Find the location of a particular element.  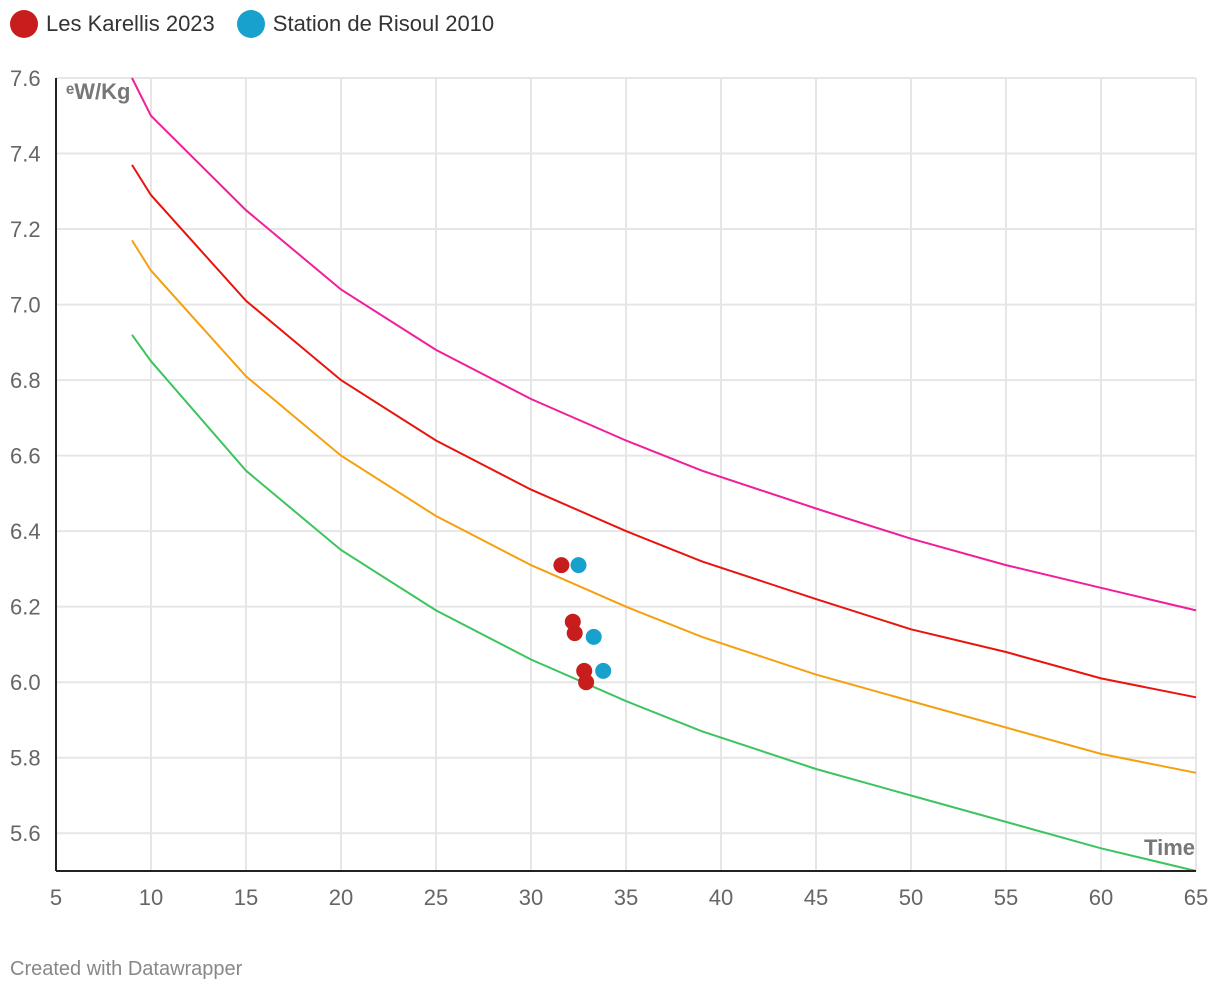

legend-item-les-karellis: Les Karellis 2023 is located at coordinates (112, 24).